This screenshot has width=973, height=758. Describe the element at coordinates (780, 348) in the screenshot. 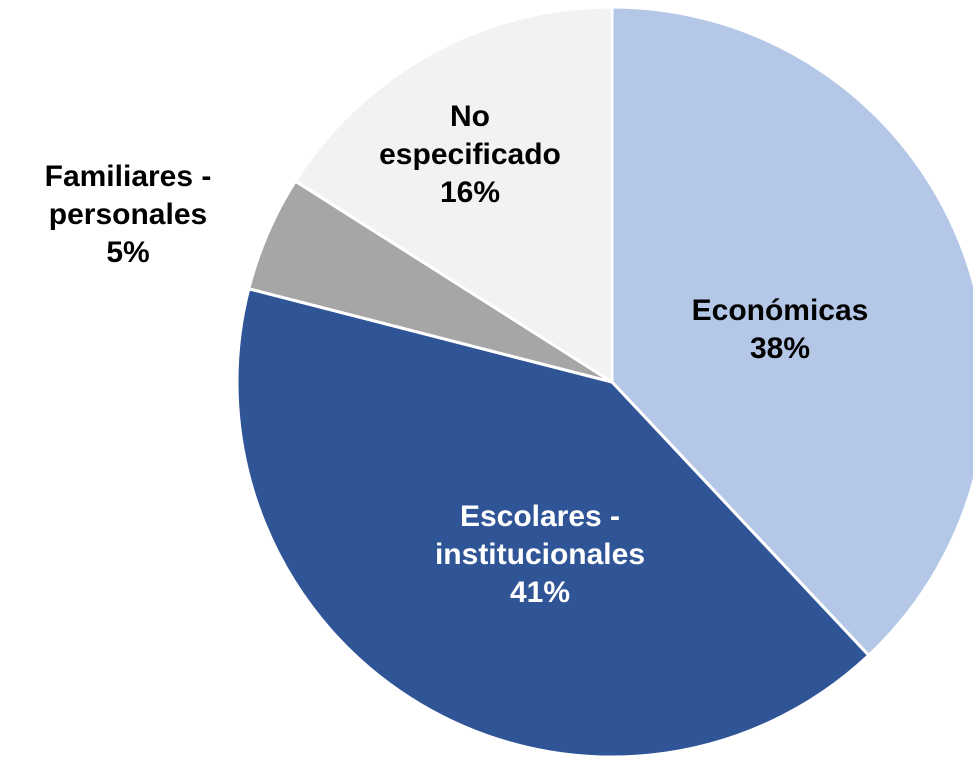

I see `value-label: 38%` at that location.